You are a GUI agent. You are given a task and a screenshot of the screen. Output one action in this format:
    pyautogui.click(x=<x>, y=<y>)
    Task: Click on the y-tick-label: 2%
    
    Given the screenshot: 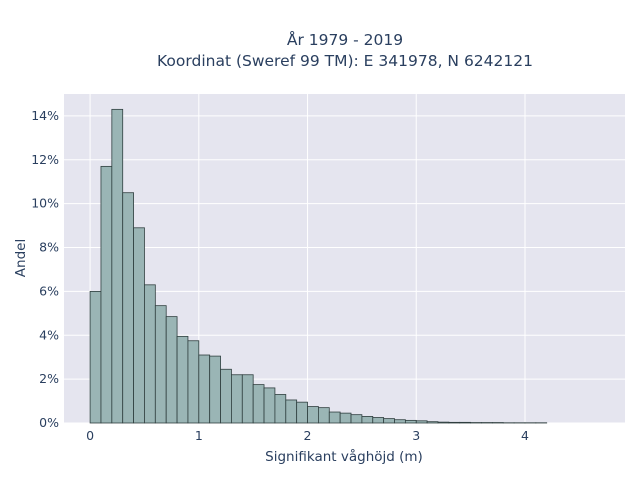 What is the action you would take?
    pyautogui.click(x=49, y=378)
    